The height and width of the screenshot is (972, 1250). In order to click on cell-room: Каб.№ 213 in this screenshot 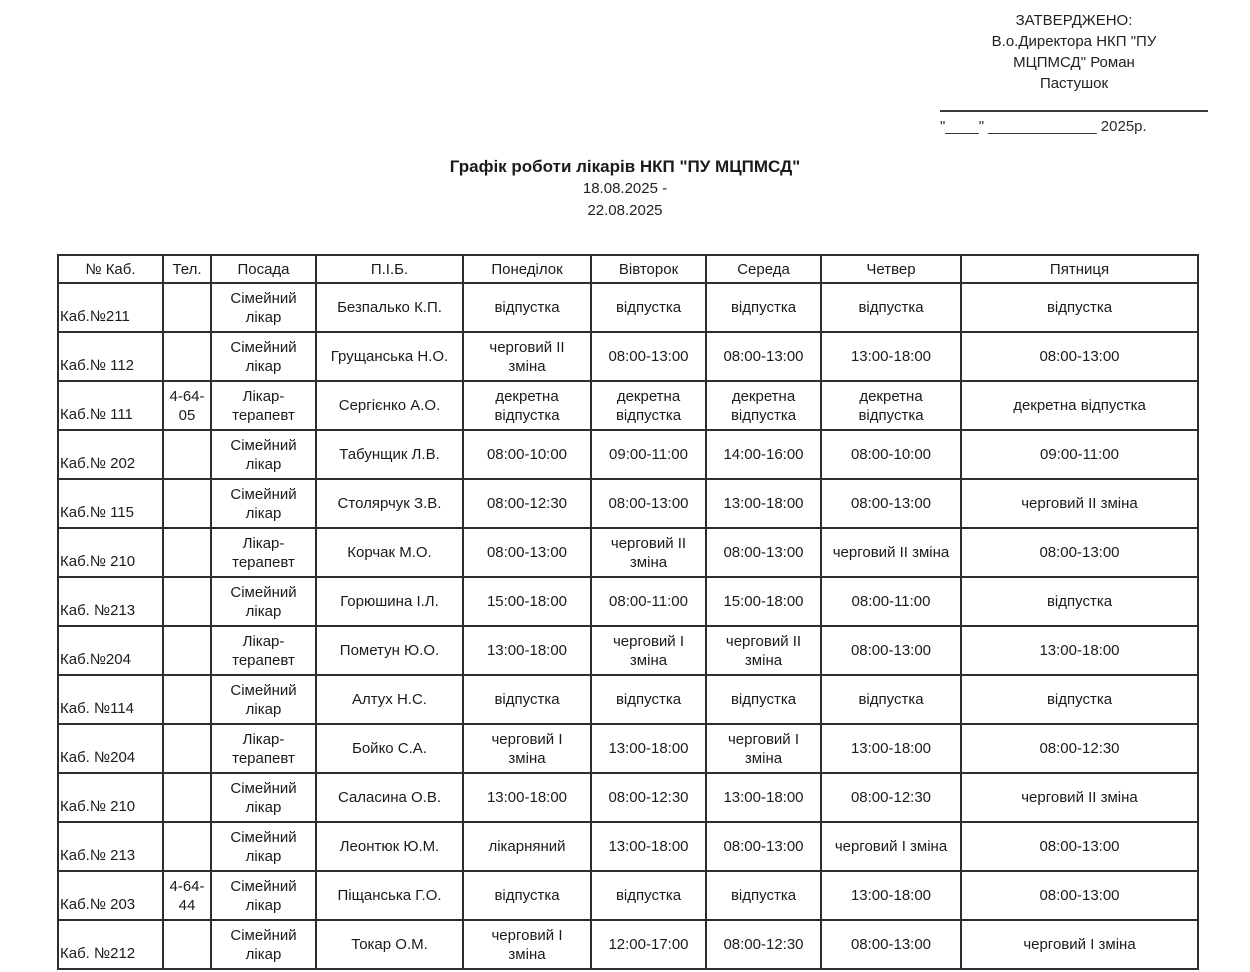, I will do `click(110, 846)`.